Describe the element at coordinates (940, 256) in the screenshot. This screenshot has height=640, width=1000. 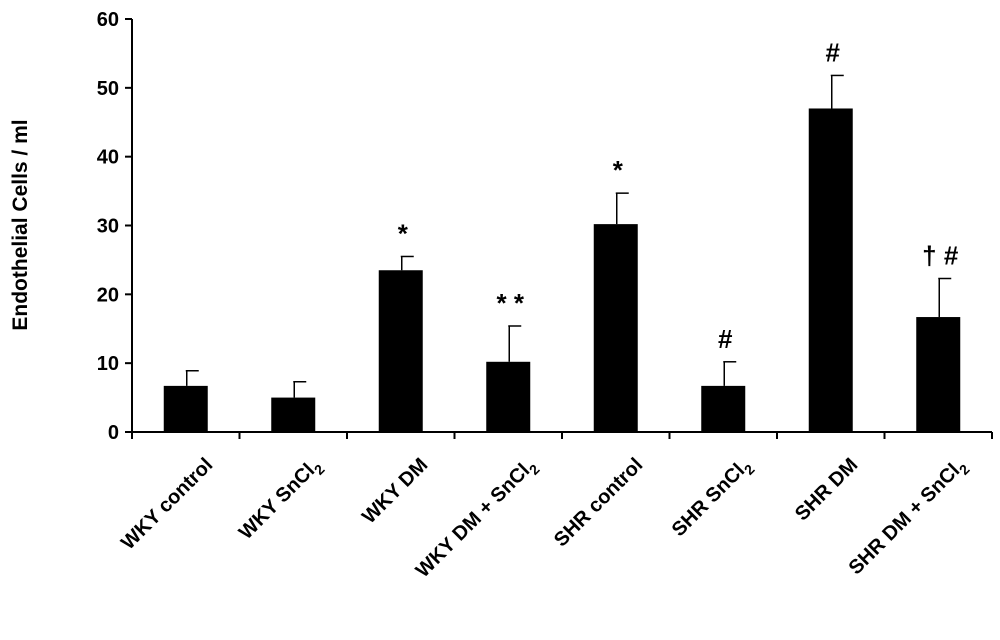
I see `significance-mark: † #` at that location.